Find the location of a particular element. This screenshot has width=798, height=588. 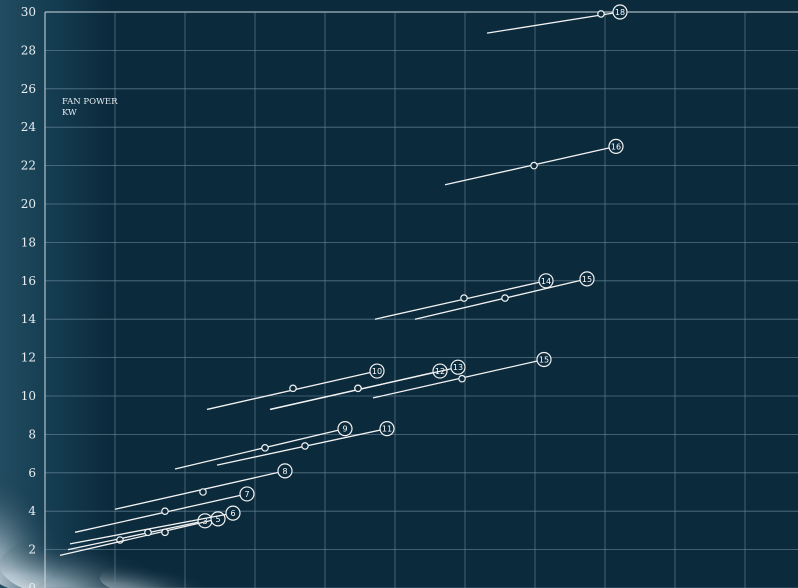

series-label: 10 is located at coordinates (377, 371).